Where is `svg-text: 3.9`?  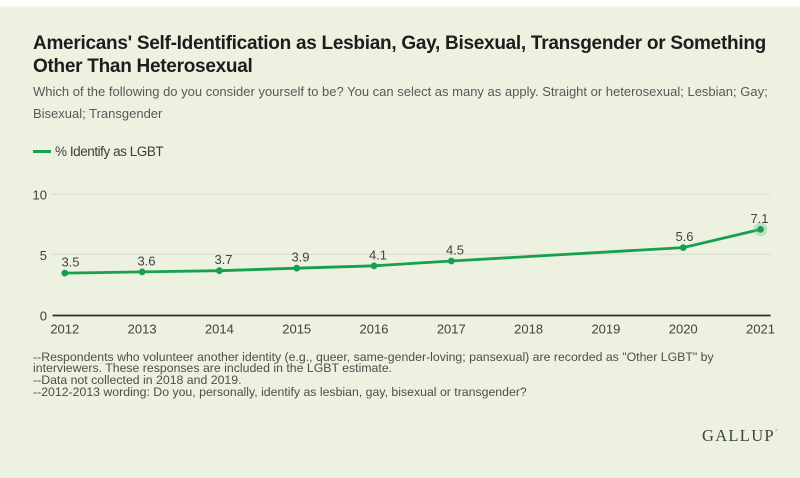
svg-text: 3.9 is located at coordinates (300, 257).